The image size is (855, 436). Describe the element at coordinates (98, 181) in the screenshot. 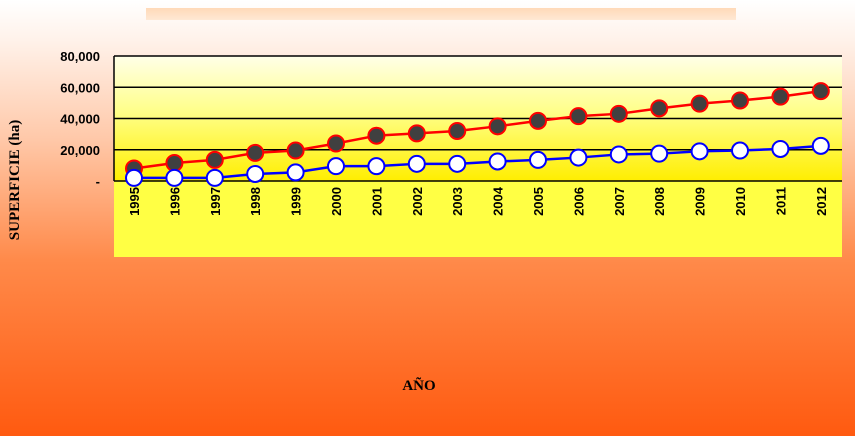

I see `y-tick-label: -` at that location.